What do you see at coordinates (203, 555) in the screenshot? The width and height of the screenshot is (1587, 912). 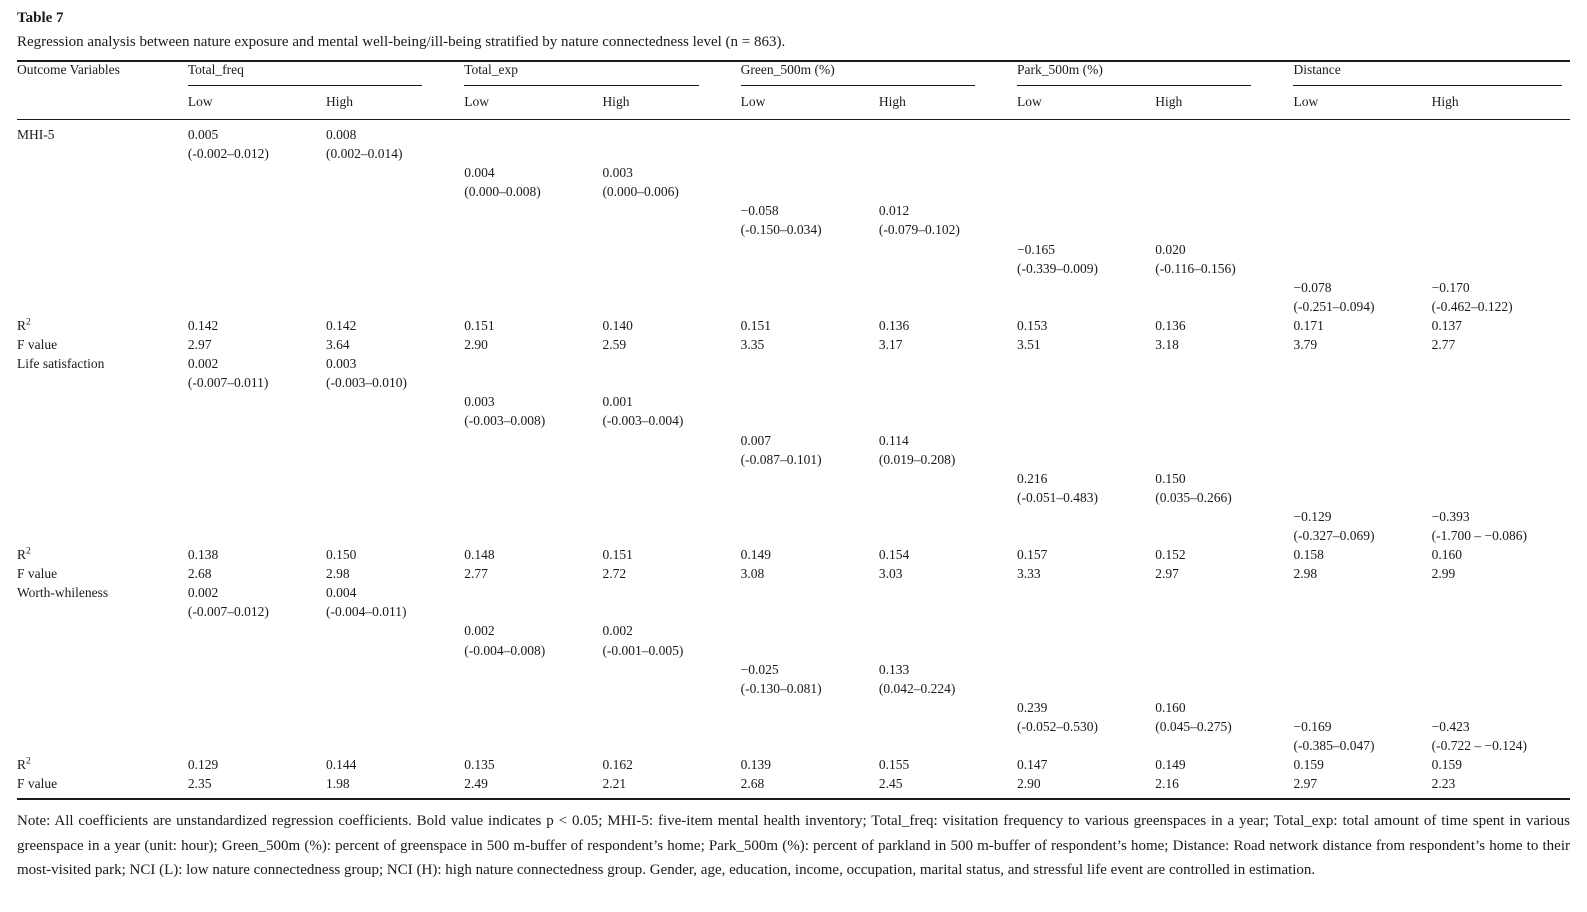 I see `value-cell: 0.138` at bounding box center [203, 555].